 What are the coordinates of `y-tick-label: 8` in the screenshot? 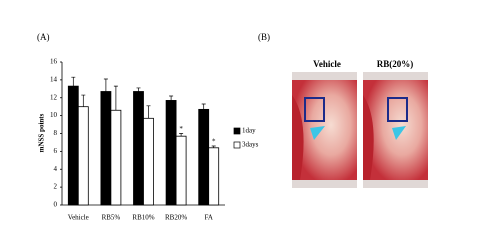 It's located at (56, 133).